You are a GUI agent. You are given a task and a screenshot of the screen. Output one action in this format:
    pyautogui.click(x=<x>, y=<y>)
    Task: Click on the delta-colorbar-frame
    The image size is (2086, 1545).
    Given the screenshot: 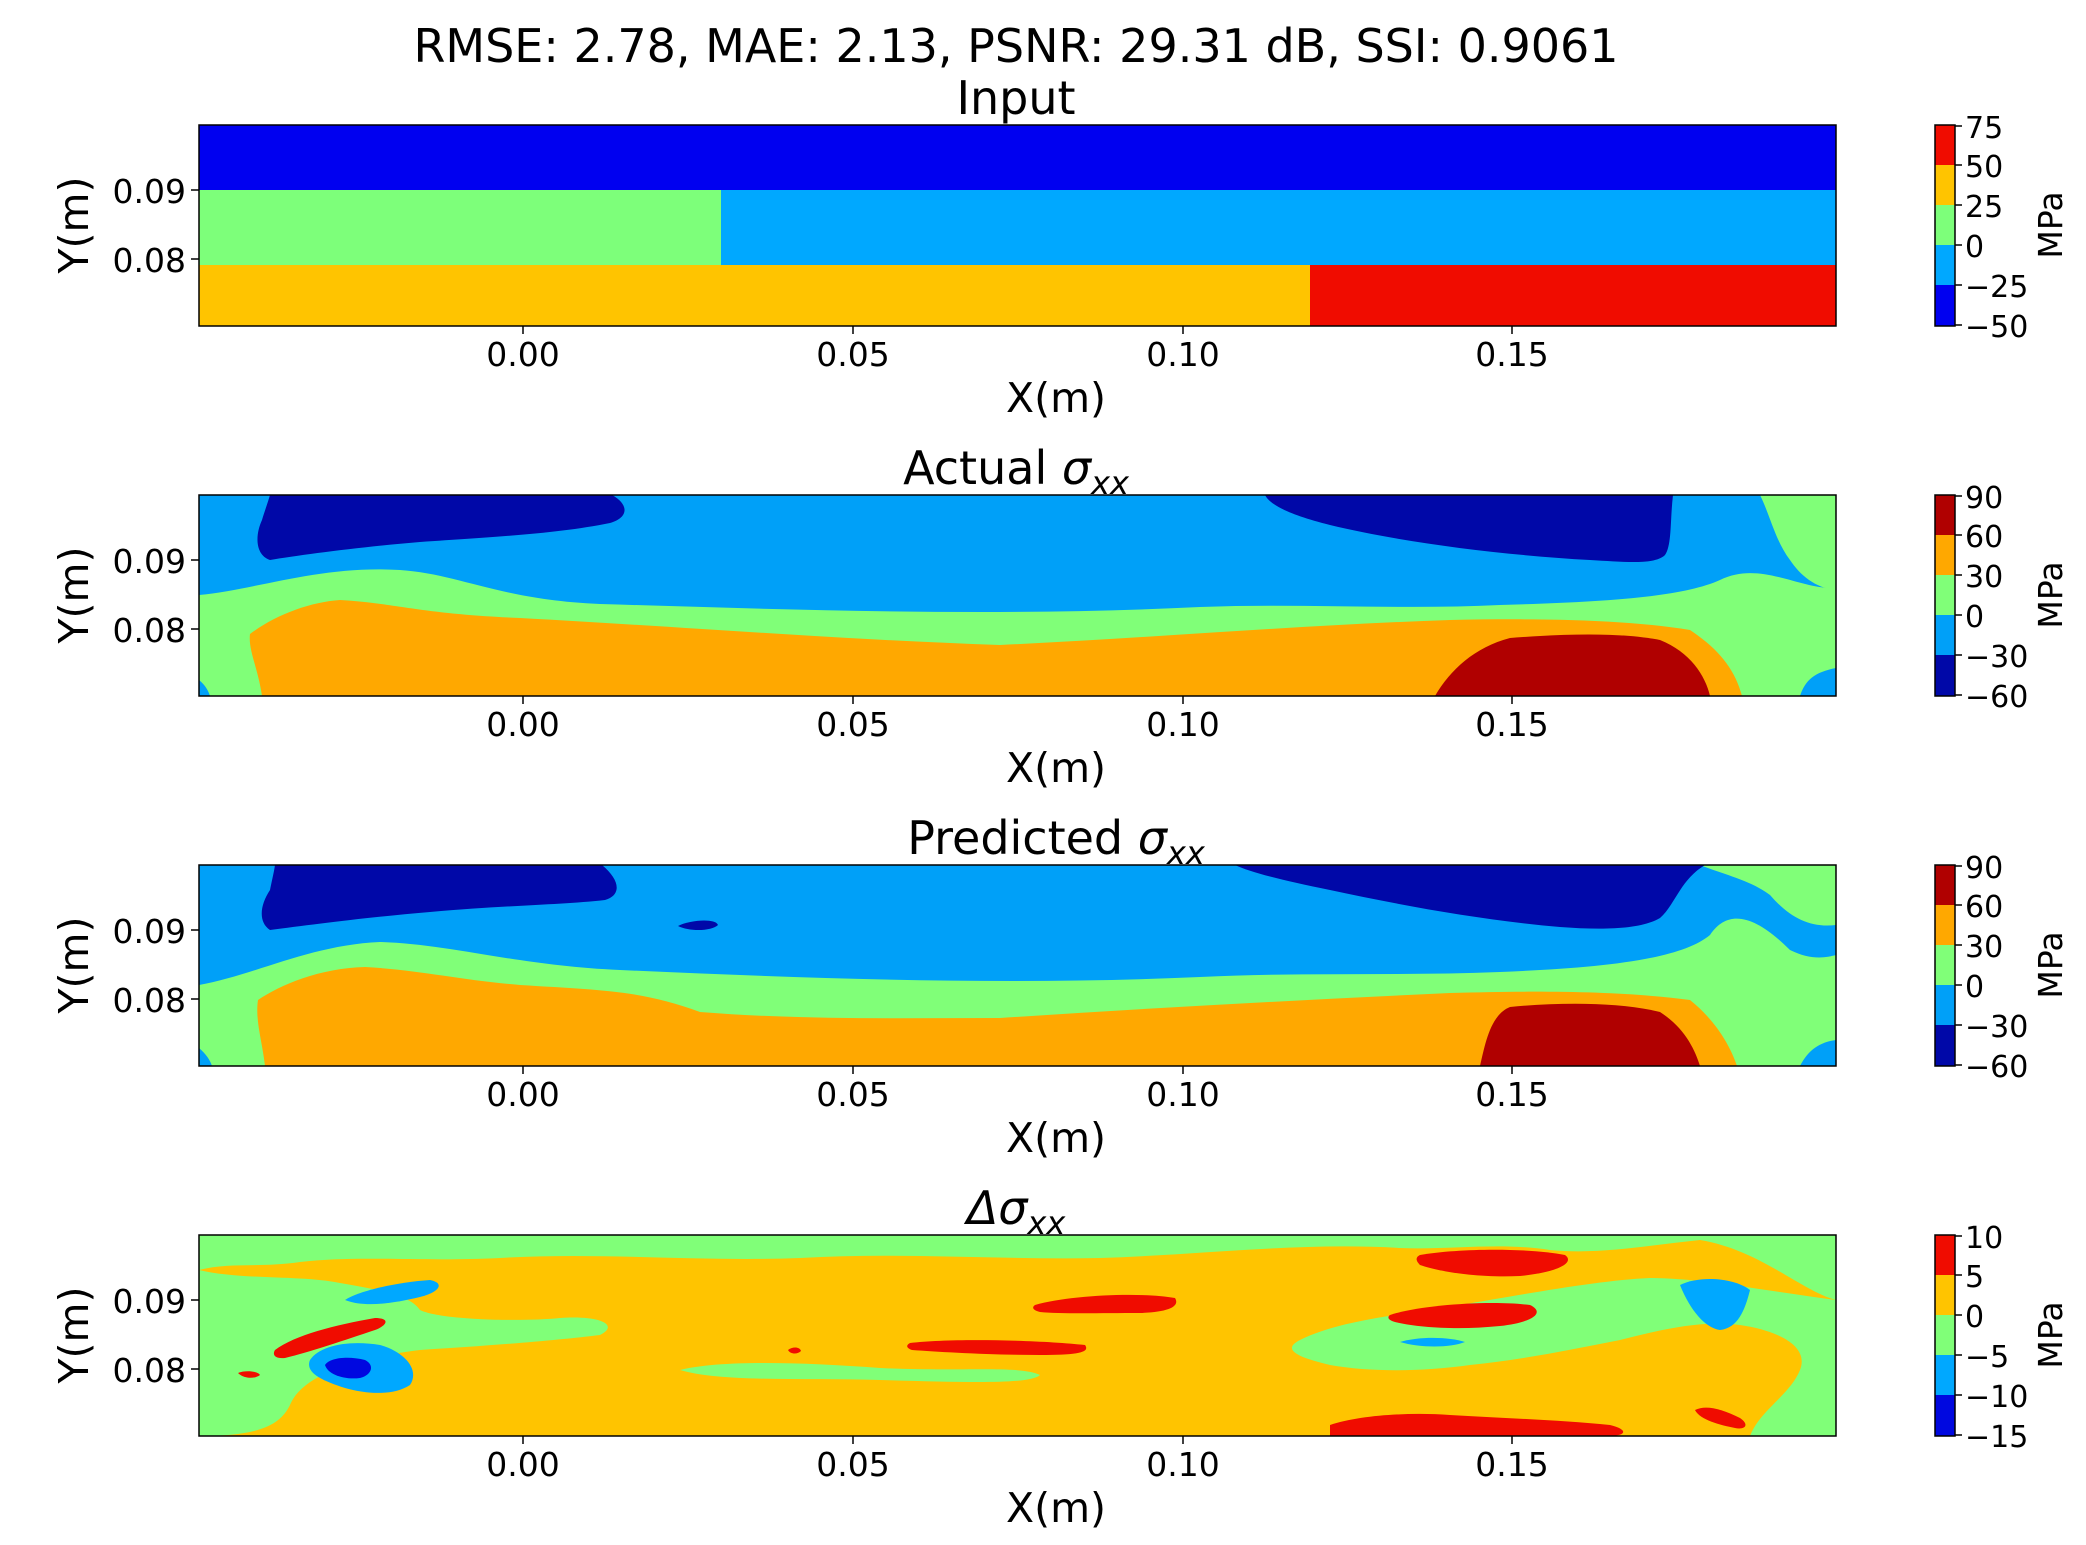 What is the action you would take?
    pyautogui.click(x=1945, y=1335)
    